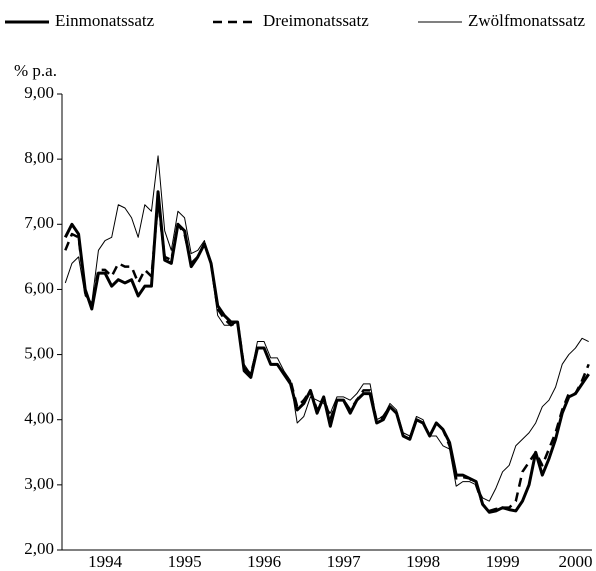  I want to click on legend-label: Dreimonatssatz, so click(316, 20).